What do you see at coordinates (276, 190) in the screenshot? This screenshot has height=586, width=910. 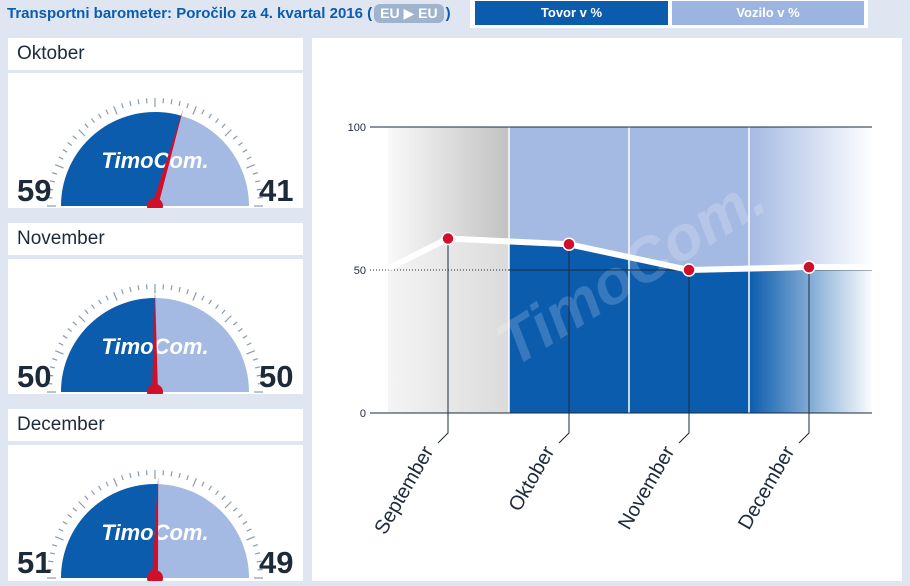 I see `gauge-vehicle-value: 41` at bounding box center [276, 190].